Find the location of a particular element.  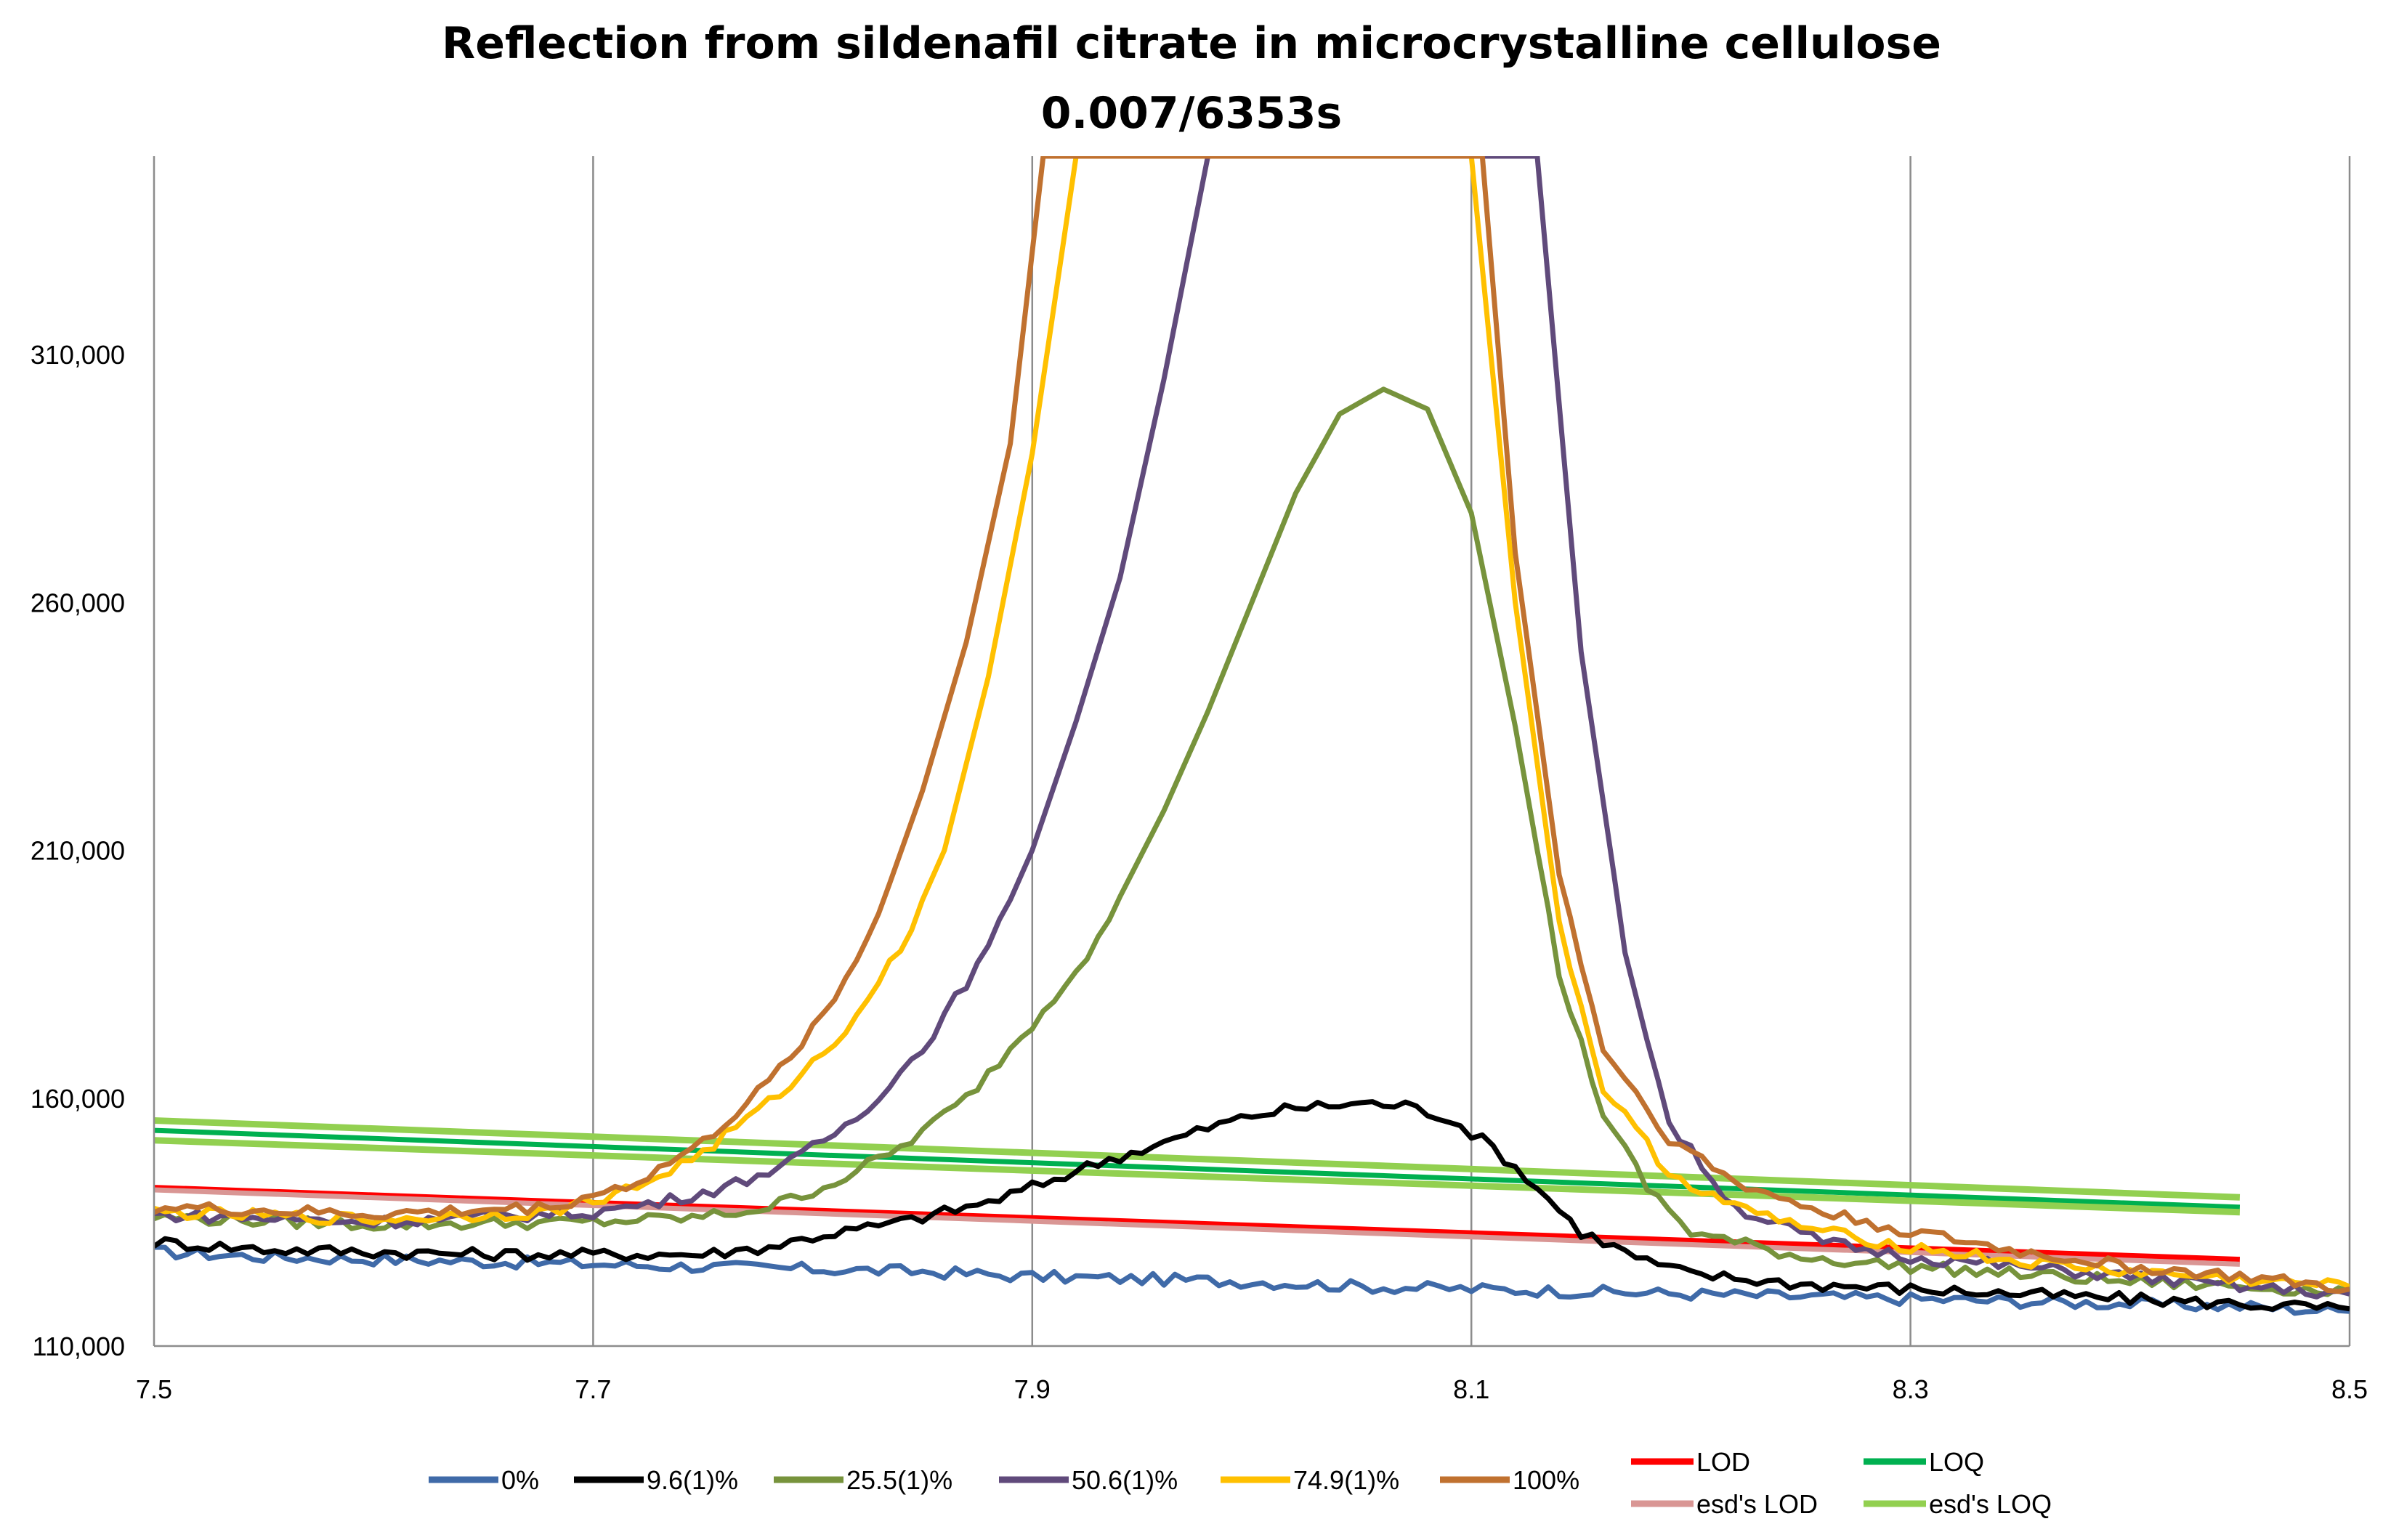

legend-item-50-6-1: 50.6(1)% is located at coordinates (1088, 1480).